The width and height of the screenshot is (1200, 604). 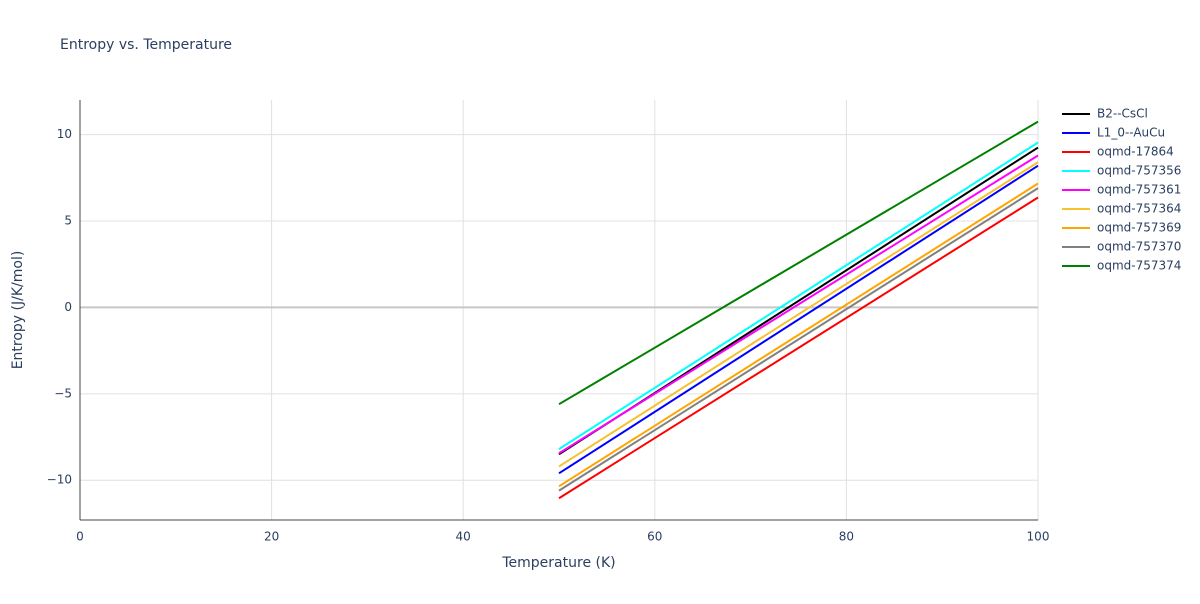 What do you see at coordinates (271, 537) in the screenshot?
I see `x-tick-label: 20` at bounding box center [271, 537].